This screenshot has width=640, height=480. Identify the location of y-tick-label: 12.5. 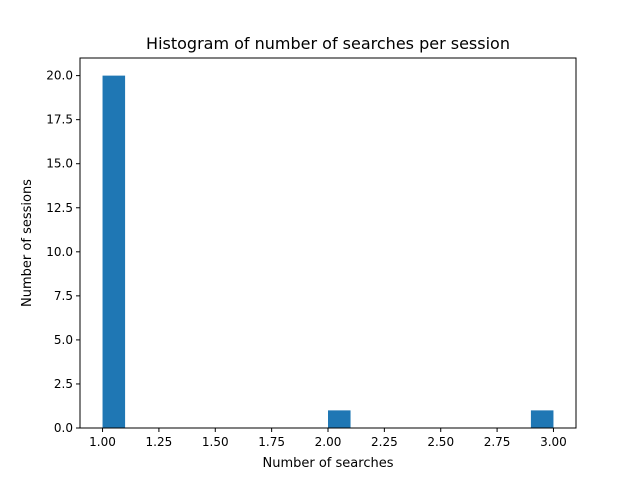
(59, 208).